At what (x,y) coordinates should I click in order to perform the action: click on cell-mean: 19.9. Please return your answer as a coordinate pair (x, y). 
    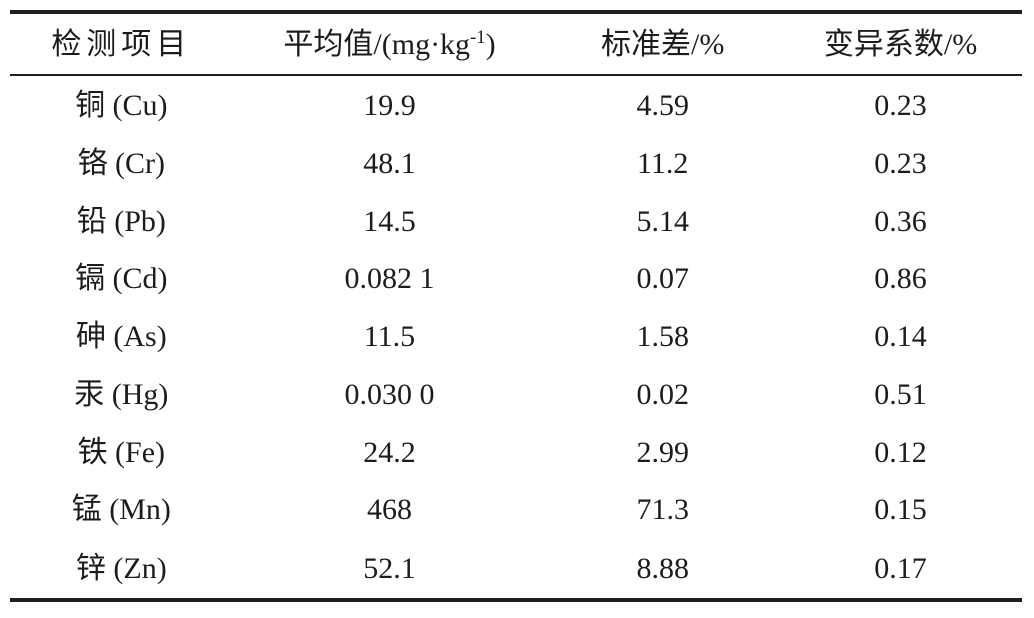
    Looking at the image, I should click on (389, 105).